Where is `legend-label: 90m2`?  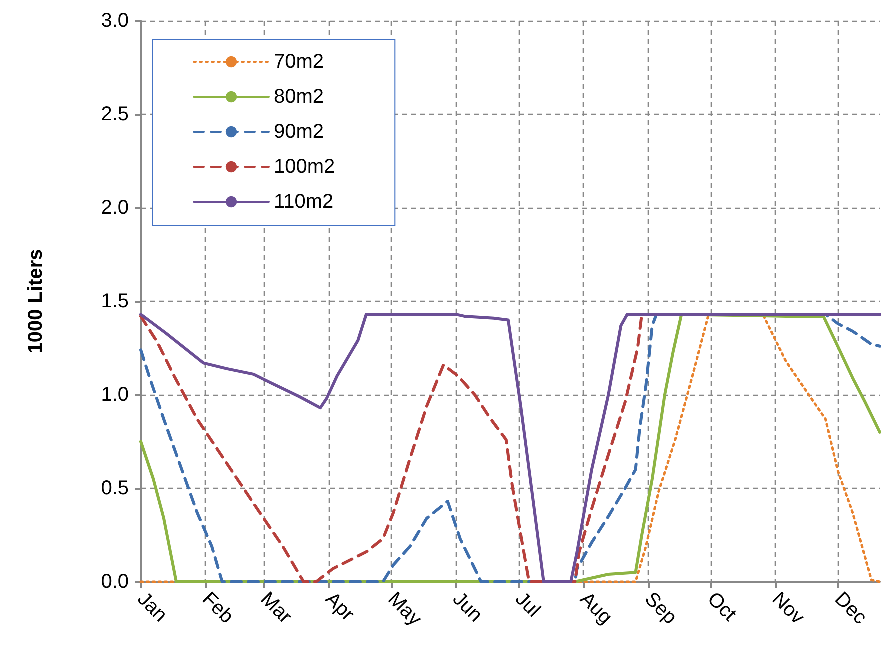
legend-label: 90m2 is located at coordinates (299, 132).